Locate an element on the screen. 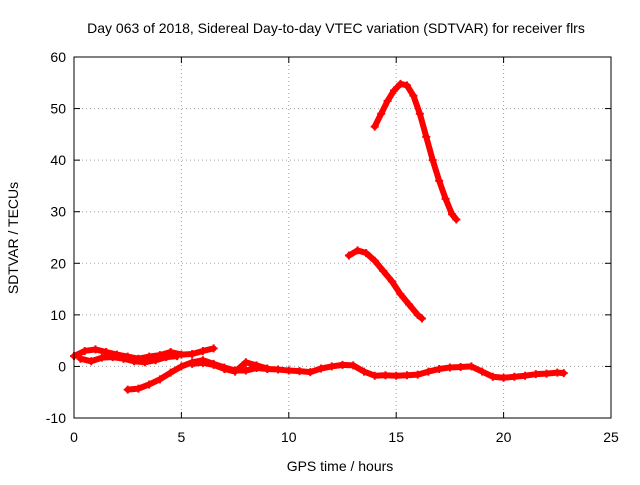  y-tick-label: 40 is located at coordinates (58, 160).